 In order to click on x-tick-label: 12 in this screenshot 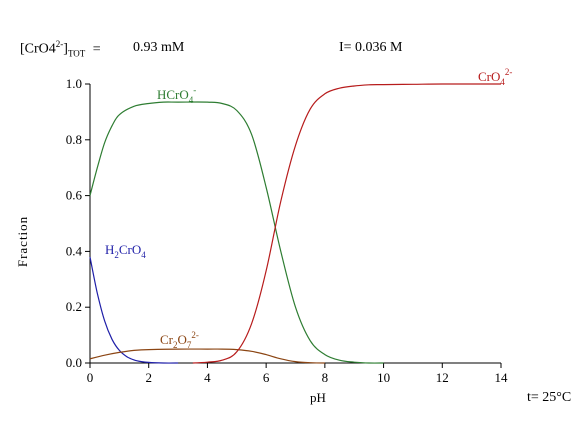, I will do `click(442, 377)`.